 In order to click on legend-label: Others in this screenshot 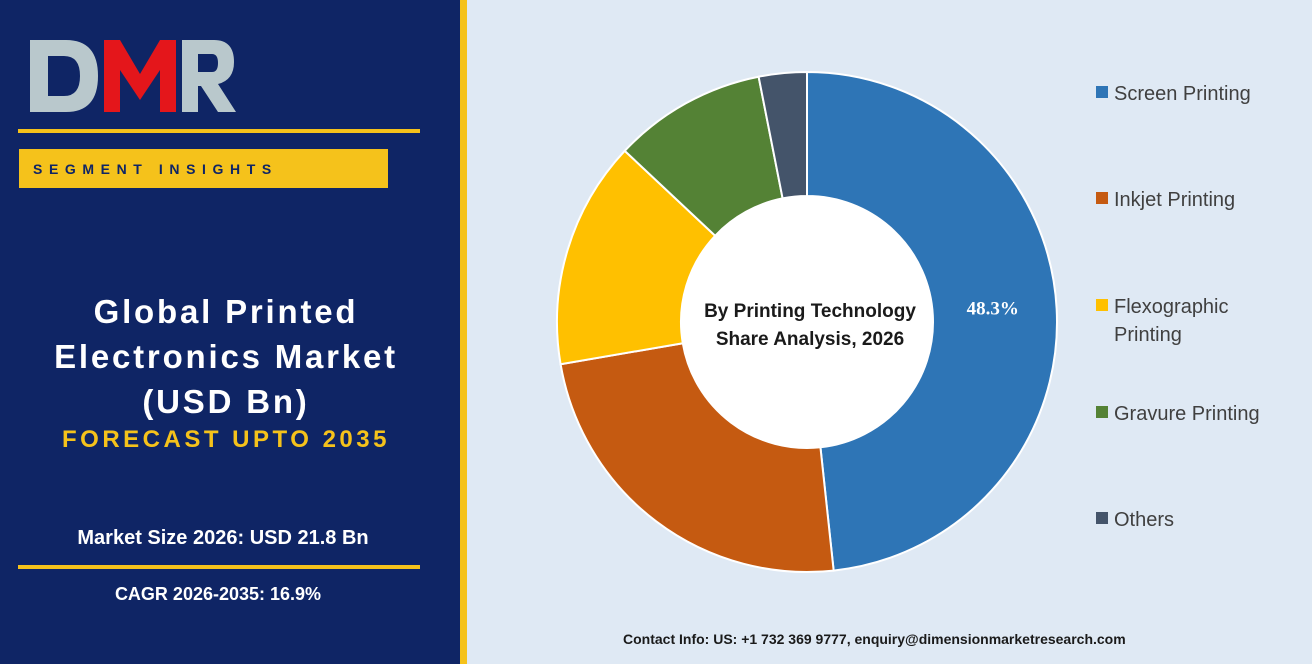, I will do `click(1144, 520)`.